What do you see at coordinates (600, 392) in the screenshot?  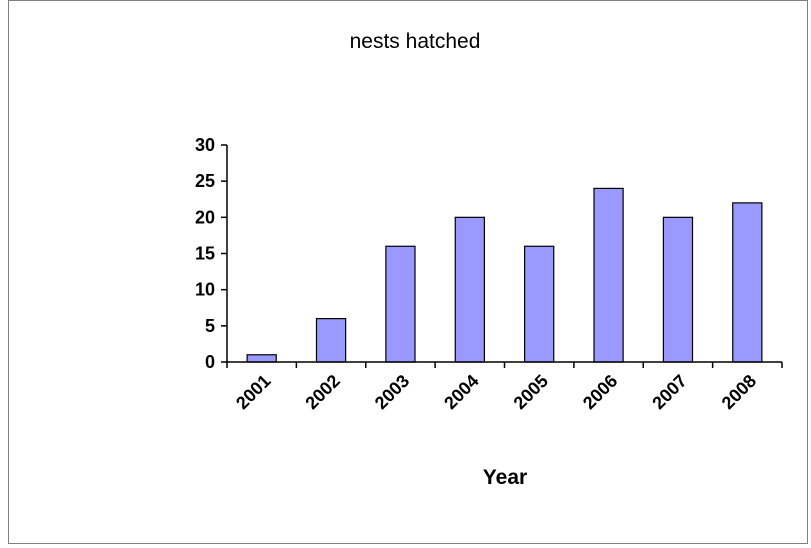 I see `x-tick-label: 2006` at bounding box center [600, 392].